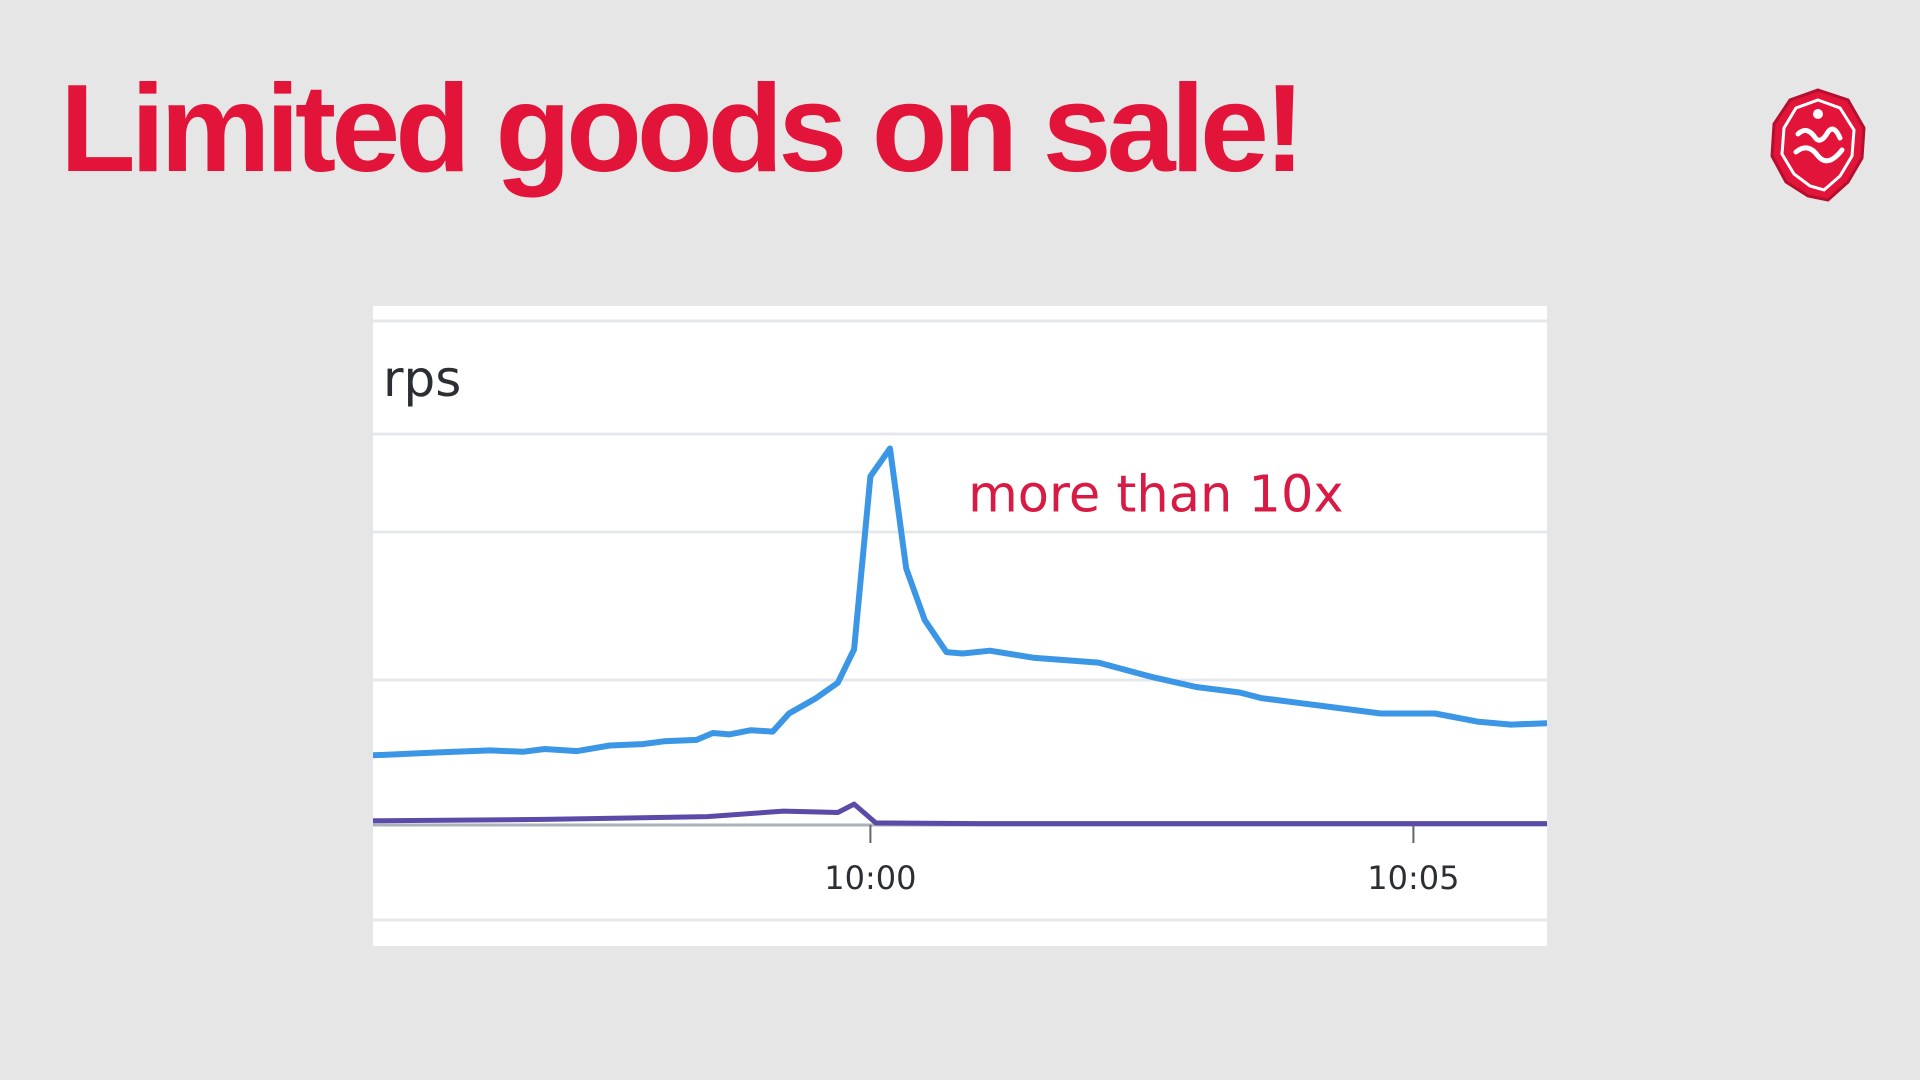 This screenshot has width=1920, height=1080. I want to click on x-axis-ticks: 10:00 10:05, so click(1142, 861).